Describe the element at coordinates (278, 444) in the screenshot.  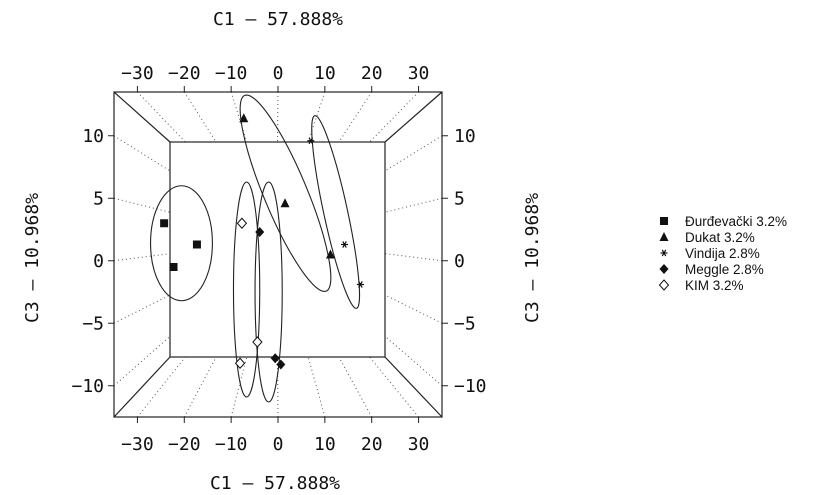
I see `x-tick-label-bottom: 0` at that location.